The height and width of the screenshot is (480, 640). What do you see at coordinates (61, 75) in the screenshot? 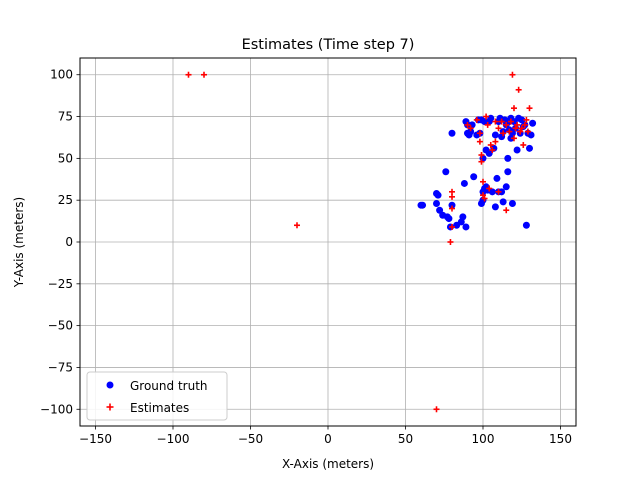
I see `y-tick-label: 100` at bounding box center [61, 75].